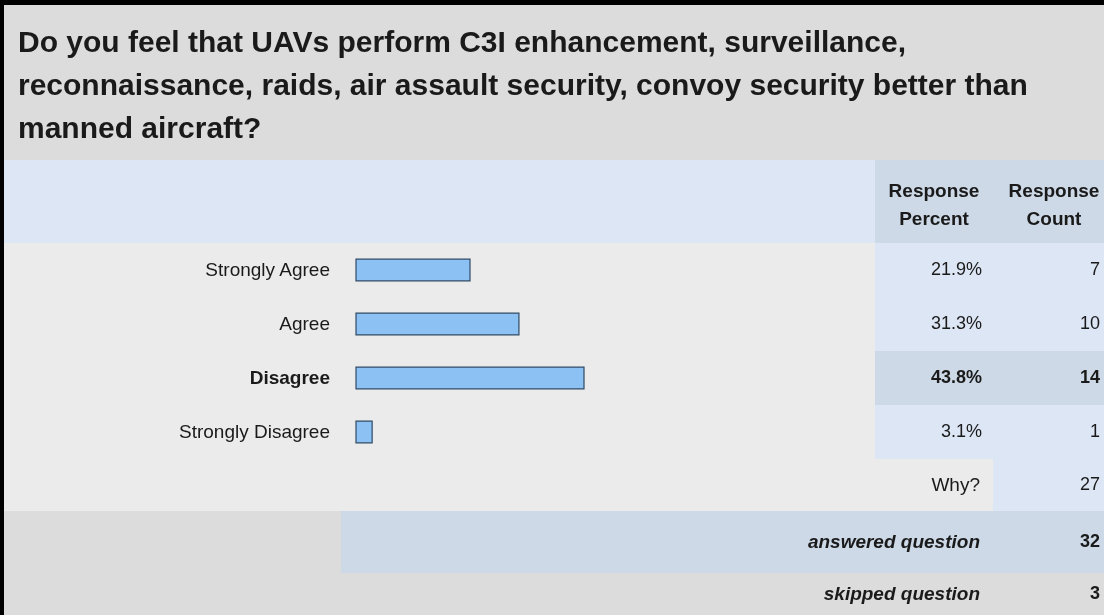  Describe the element at coordinates (1094, 269) in the screenshot. I see `text: 7` at that location.